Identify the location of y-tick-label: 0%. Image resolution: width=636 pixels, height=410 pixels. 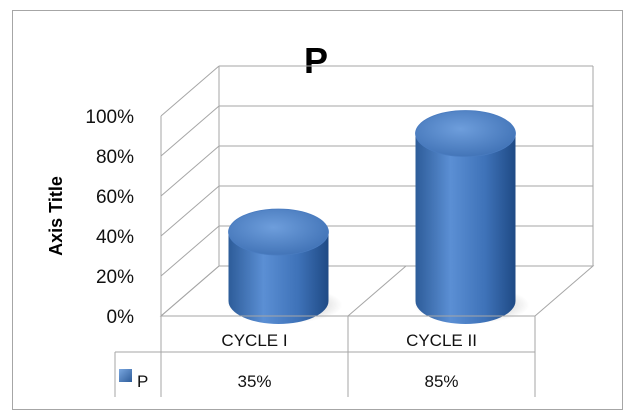
(121, 317).